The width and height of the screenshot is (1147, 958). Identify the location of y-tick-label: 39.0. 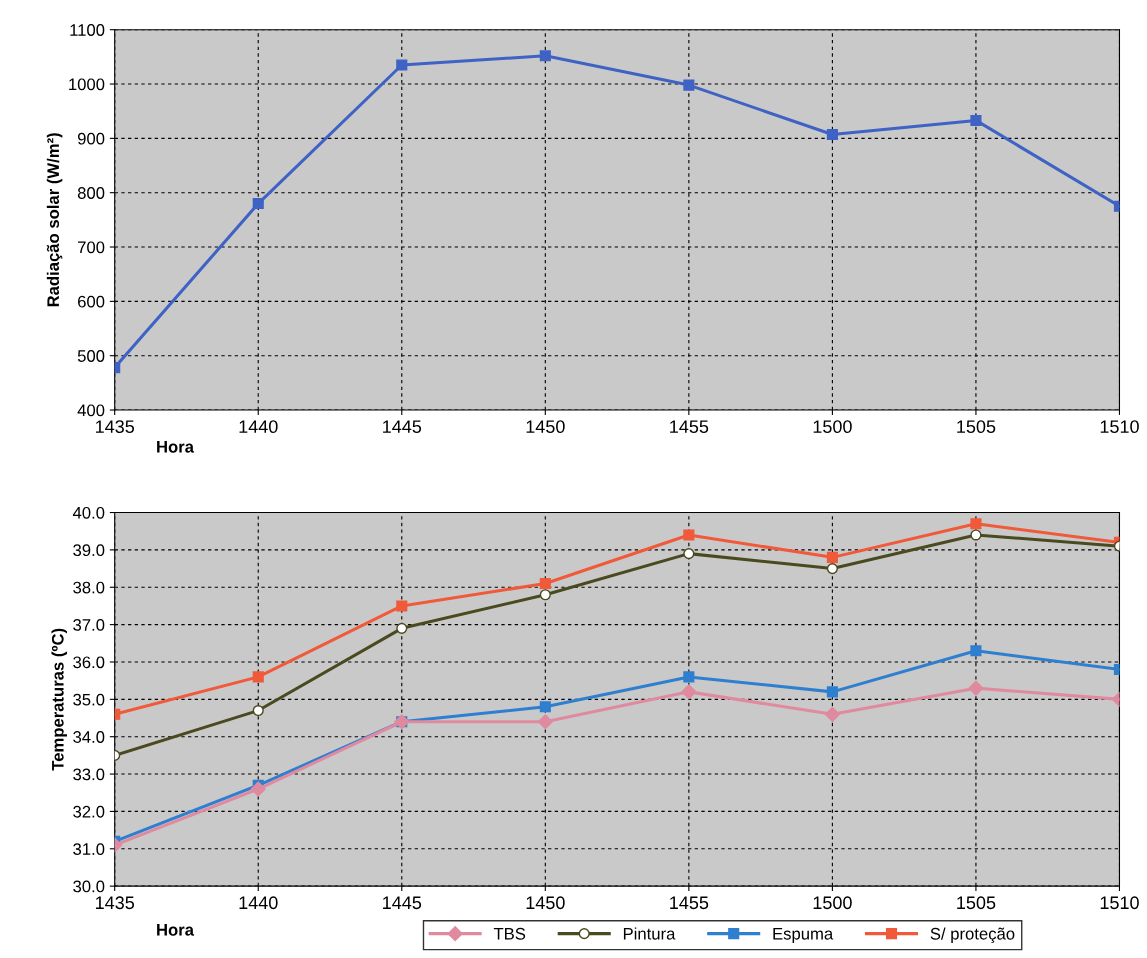
(89, 550).